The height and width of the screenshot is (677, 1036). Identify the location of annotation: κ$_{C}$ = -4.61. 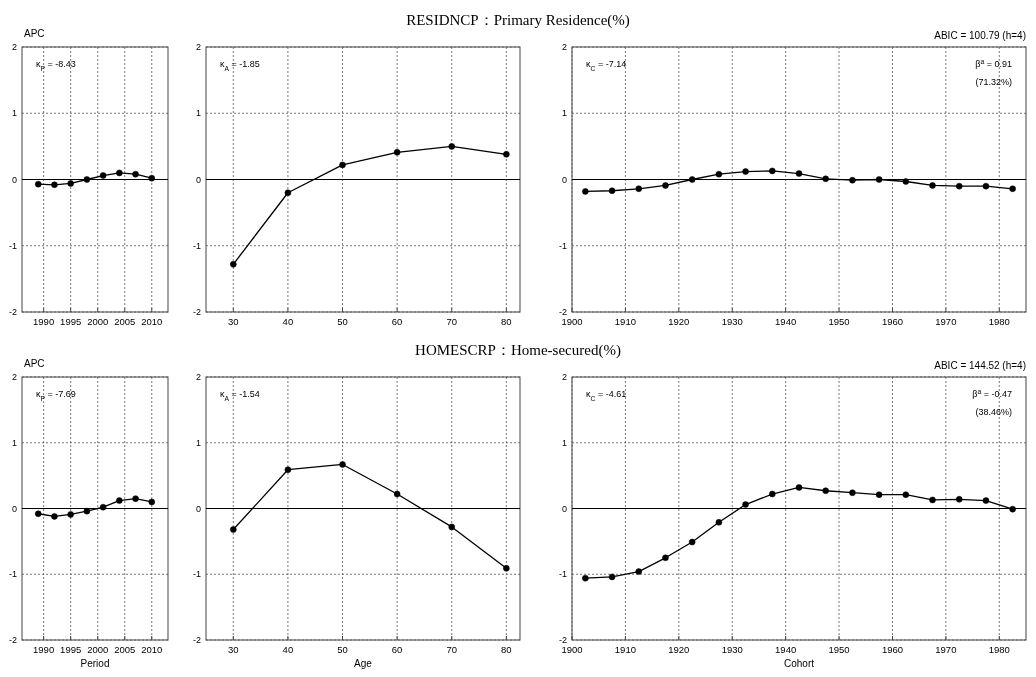
(606, 395).